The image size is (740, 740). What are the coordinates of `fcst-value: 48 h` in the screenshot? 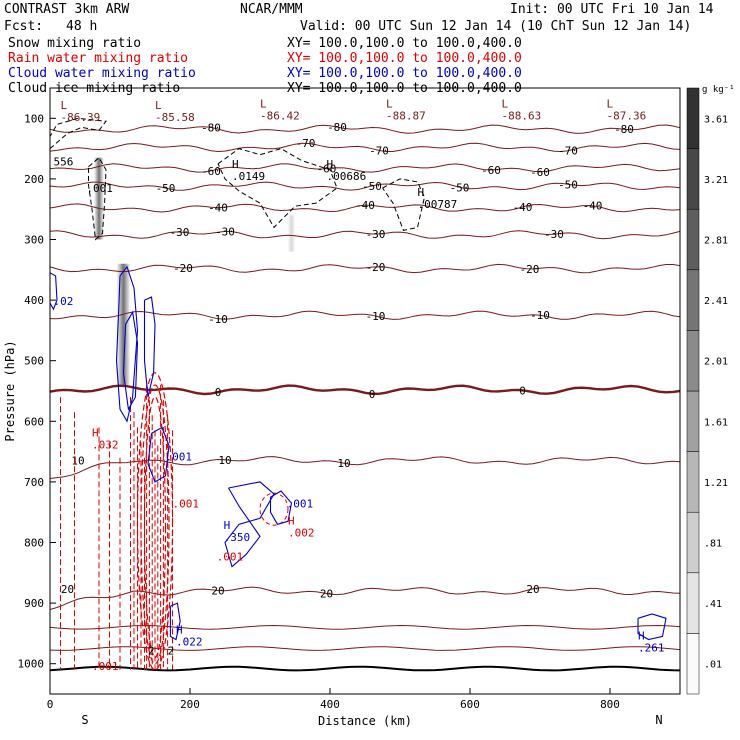 It's located at (82, 26).